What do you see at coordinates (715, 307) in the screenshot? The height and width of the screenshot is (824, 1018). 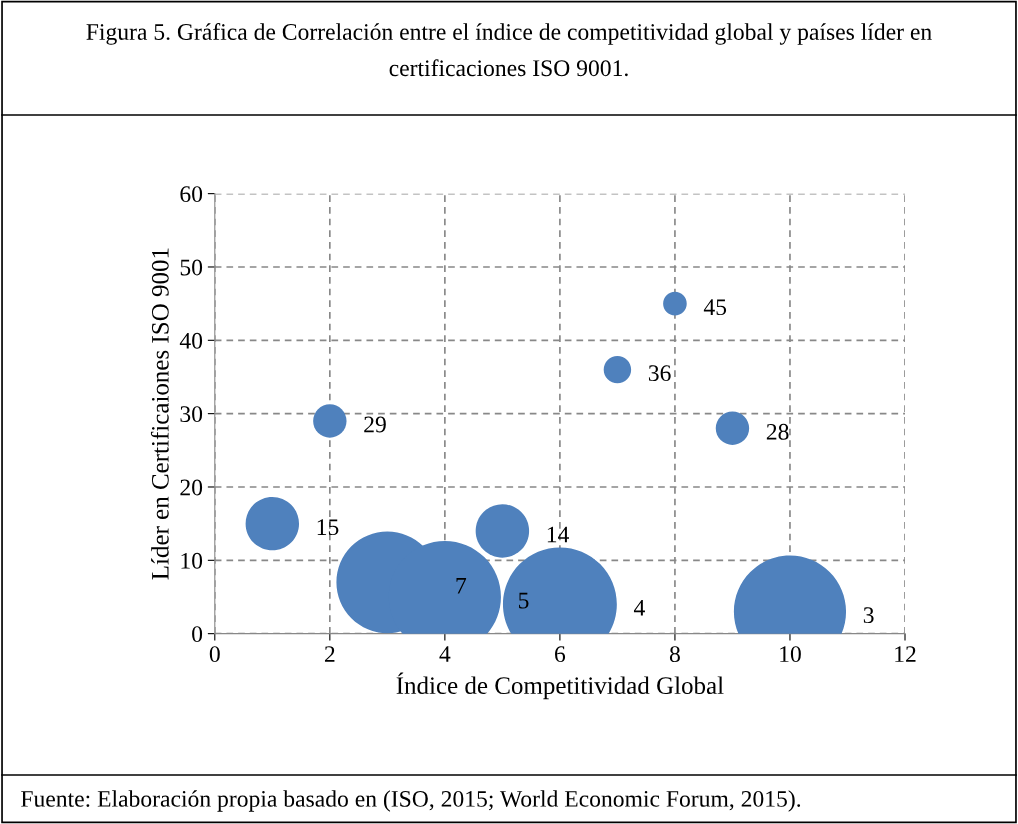 I see `data-label: 45` at bounding box center [715, 307].